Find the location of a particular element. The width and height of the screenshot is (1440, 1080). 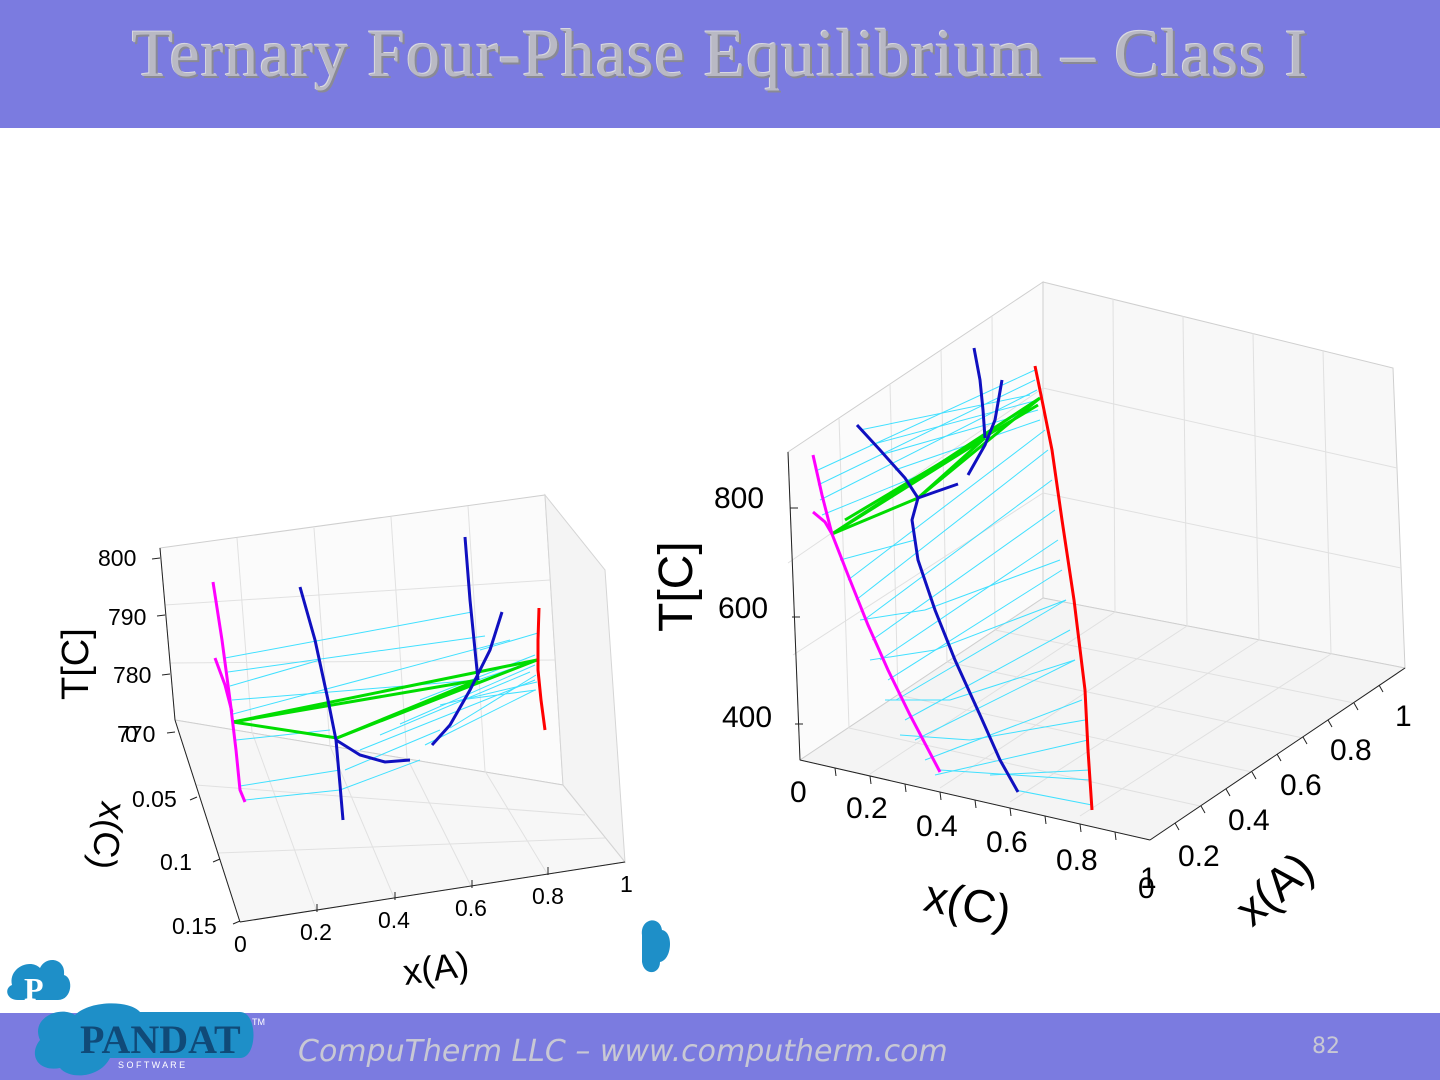

y-tick-label: 0.1 is located at coordinates (176, 862).